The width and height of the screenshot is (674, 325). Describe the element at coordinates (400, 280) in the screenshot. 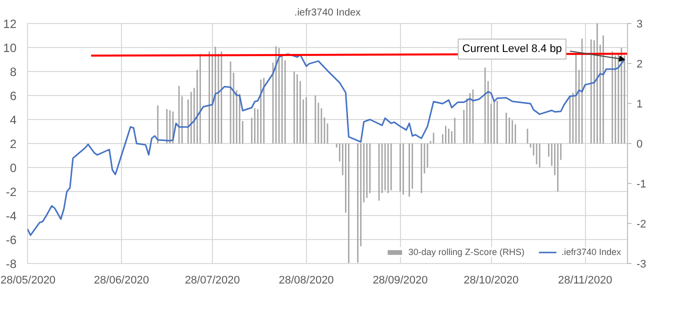

I see `x-tick-label: 28/09/2020` at that location.